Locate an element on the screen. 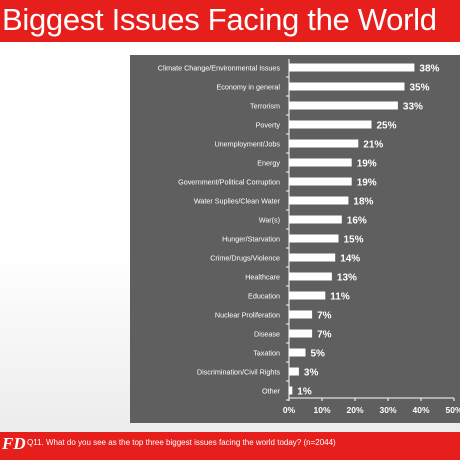  value-label: 15% is located at coordinates (354, 240).